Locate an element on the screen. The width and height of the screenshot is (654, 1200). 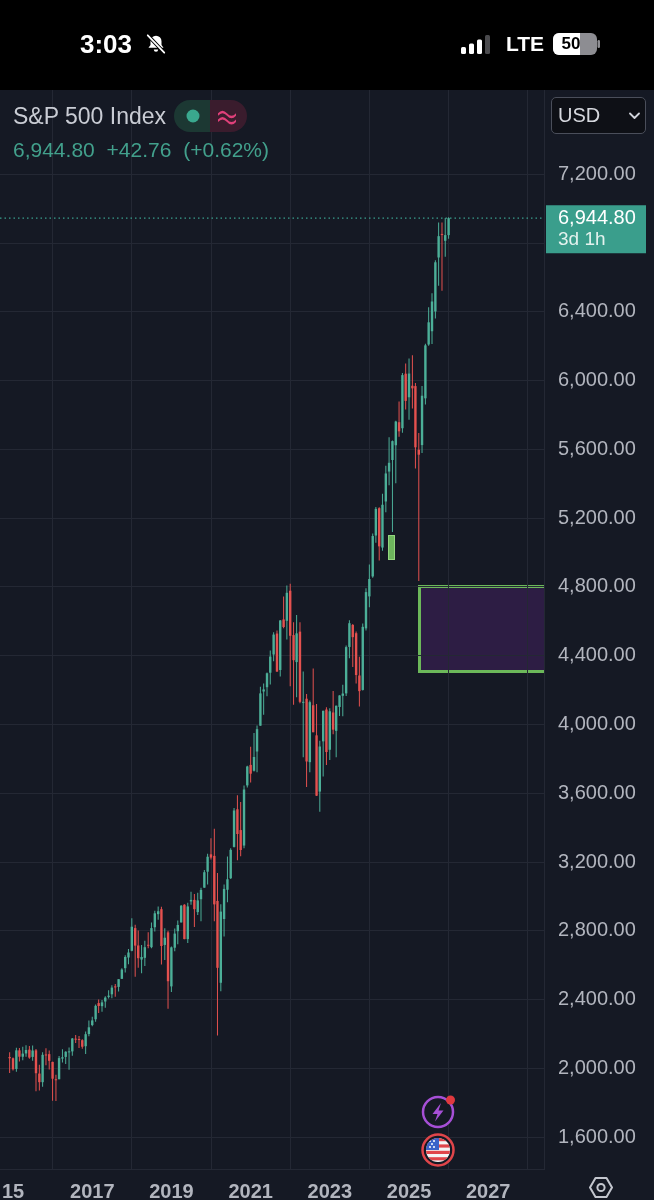
y-tick-label: 5,600.00 is located at coordinates (597, 447).